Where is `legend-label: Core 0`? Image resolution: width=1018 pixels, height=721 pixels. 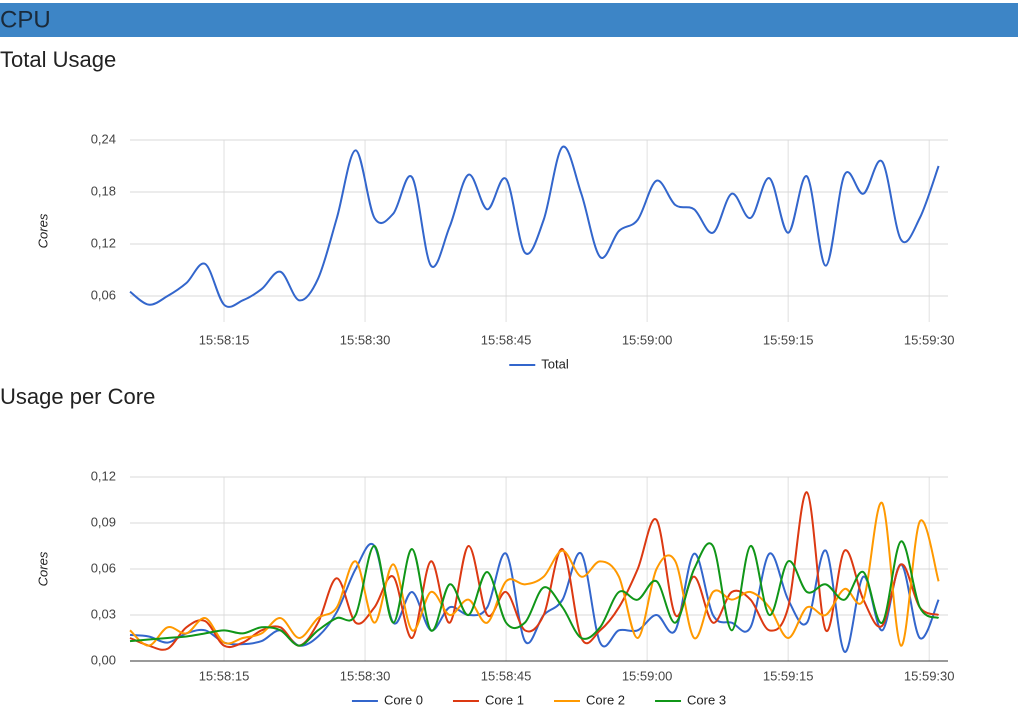 legend-label: Core 0 is located at coordinates (403, 699).